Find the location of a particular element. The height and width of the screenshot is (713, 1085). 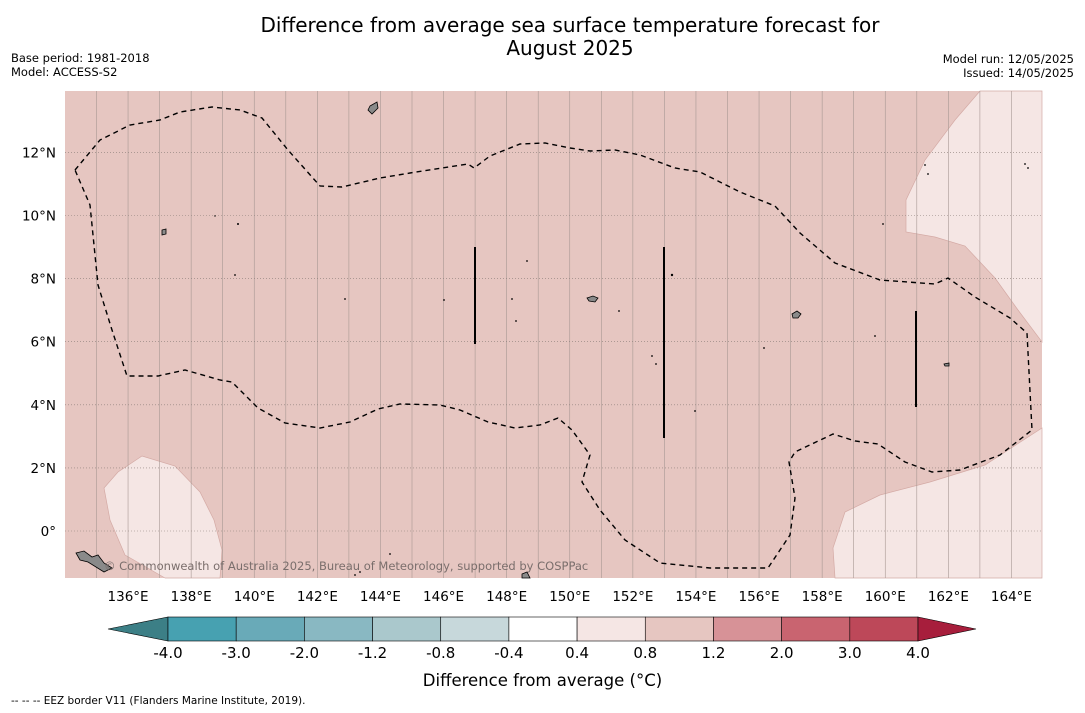

issued-text: Issued: 14/05/2025 is located at coordinates (1018, 73).